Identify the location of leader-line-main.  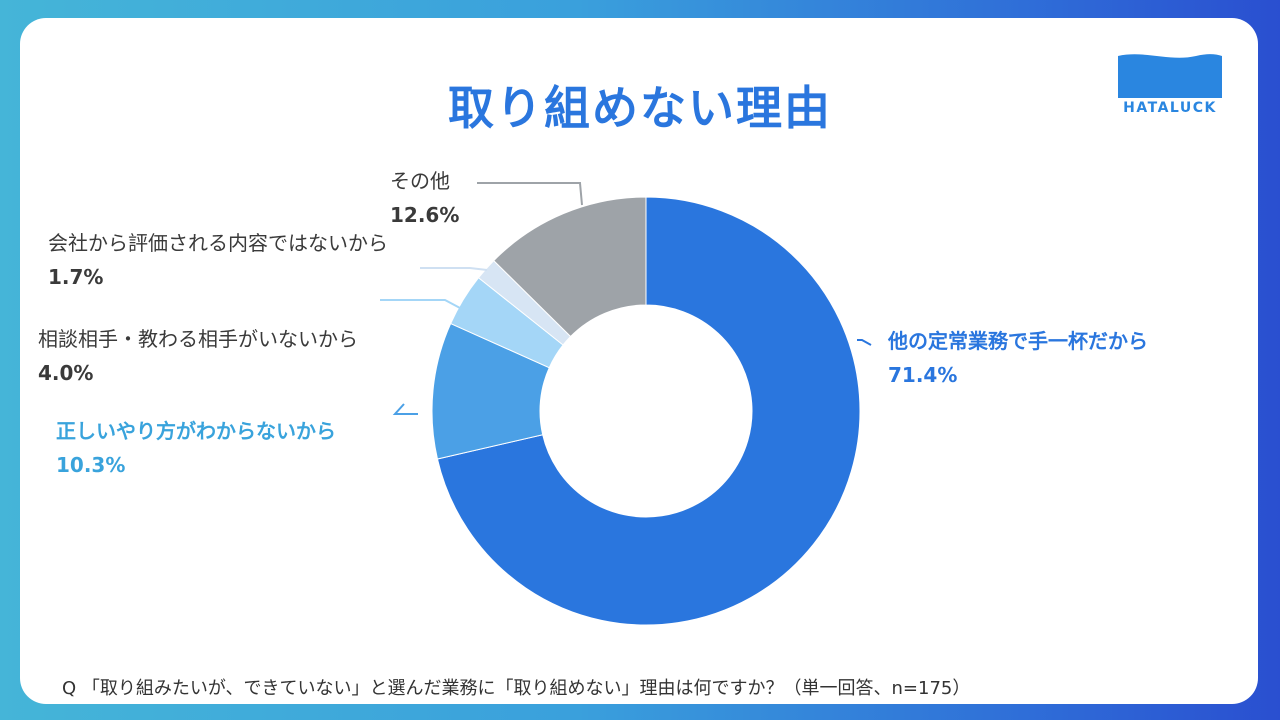
(864, 342).